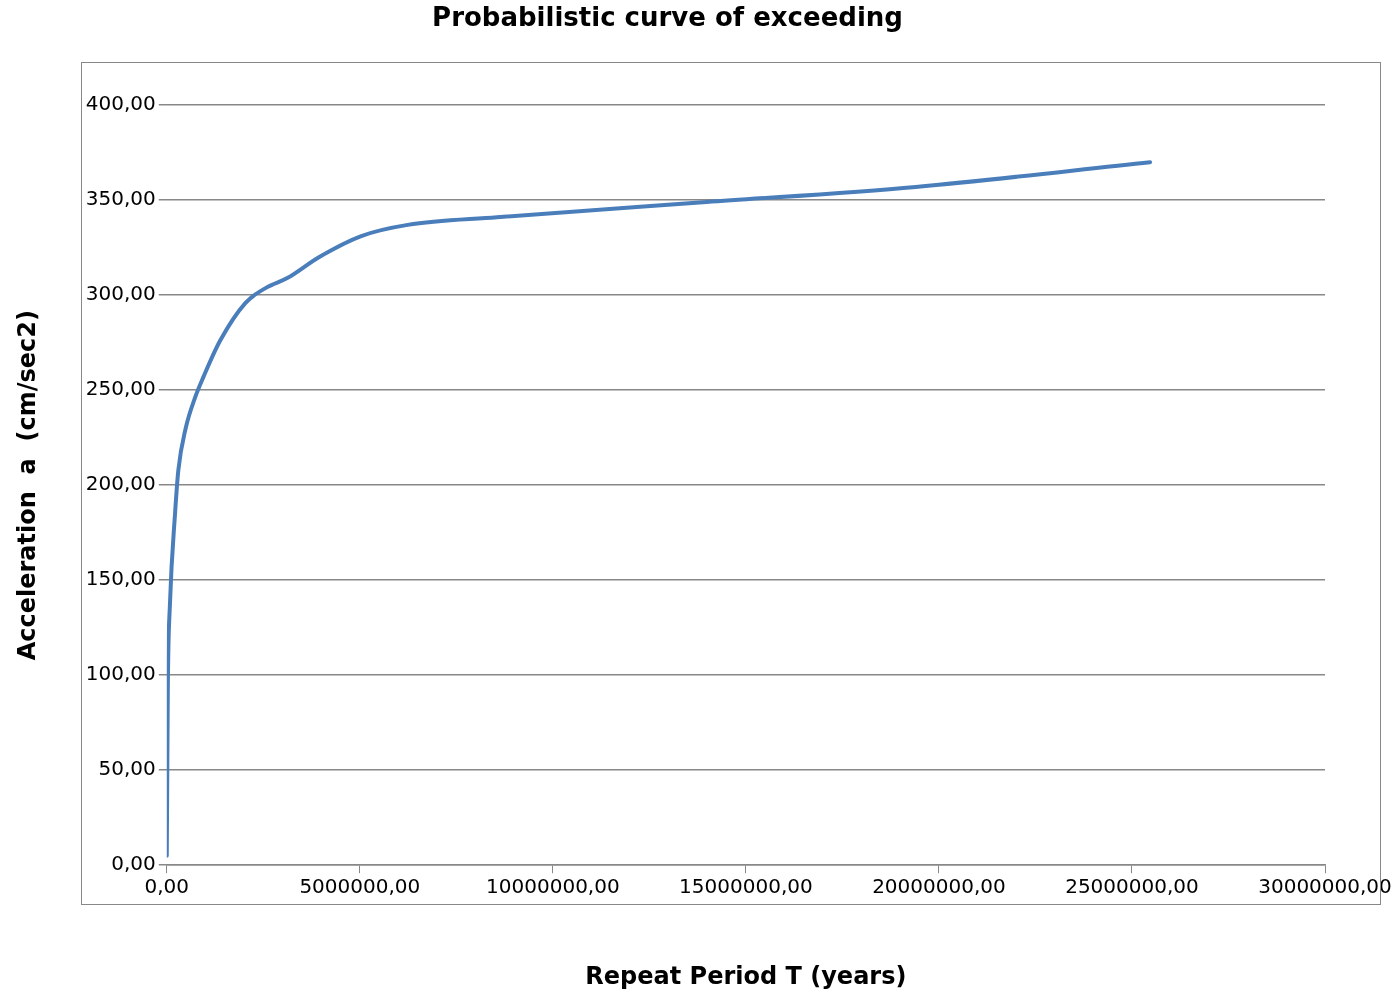  What do you see at coordinates (1132, 886) in the screenshot?
I see `x-tick-label: 25000000,00` at bounding box center [1132, 886].